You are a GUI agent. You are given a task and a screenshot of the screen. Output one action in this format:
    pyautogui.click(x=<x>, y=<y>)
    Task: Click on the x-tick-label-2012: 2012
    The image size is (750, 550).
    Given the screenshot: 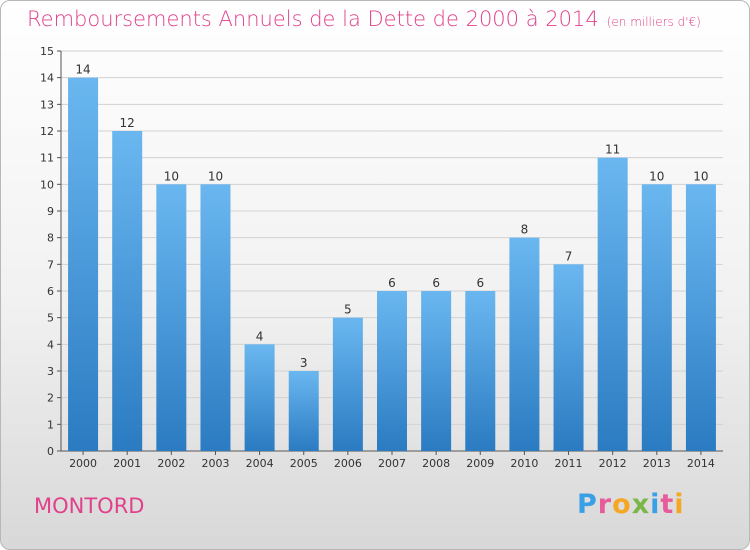 What is the action you would take?
    pyautogui.click(x=613, y=463)
    